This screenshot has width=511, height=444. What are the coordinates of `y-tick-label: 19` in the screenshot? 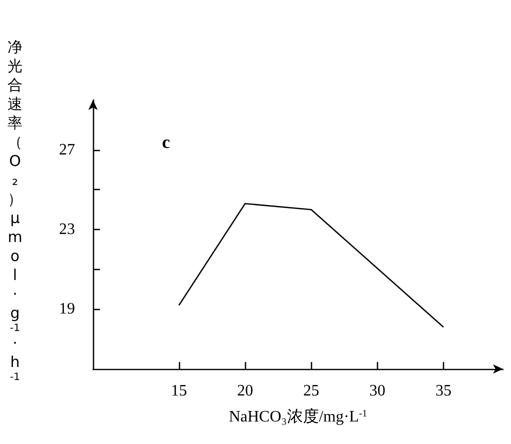 It's located at (67, 309).